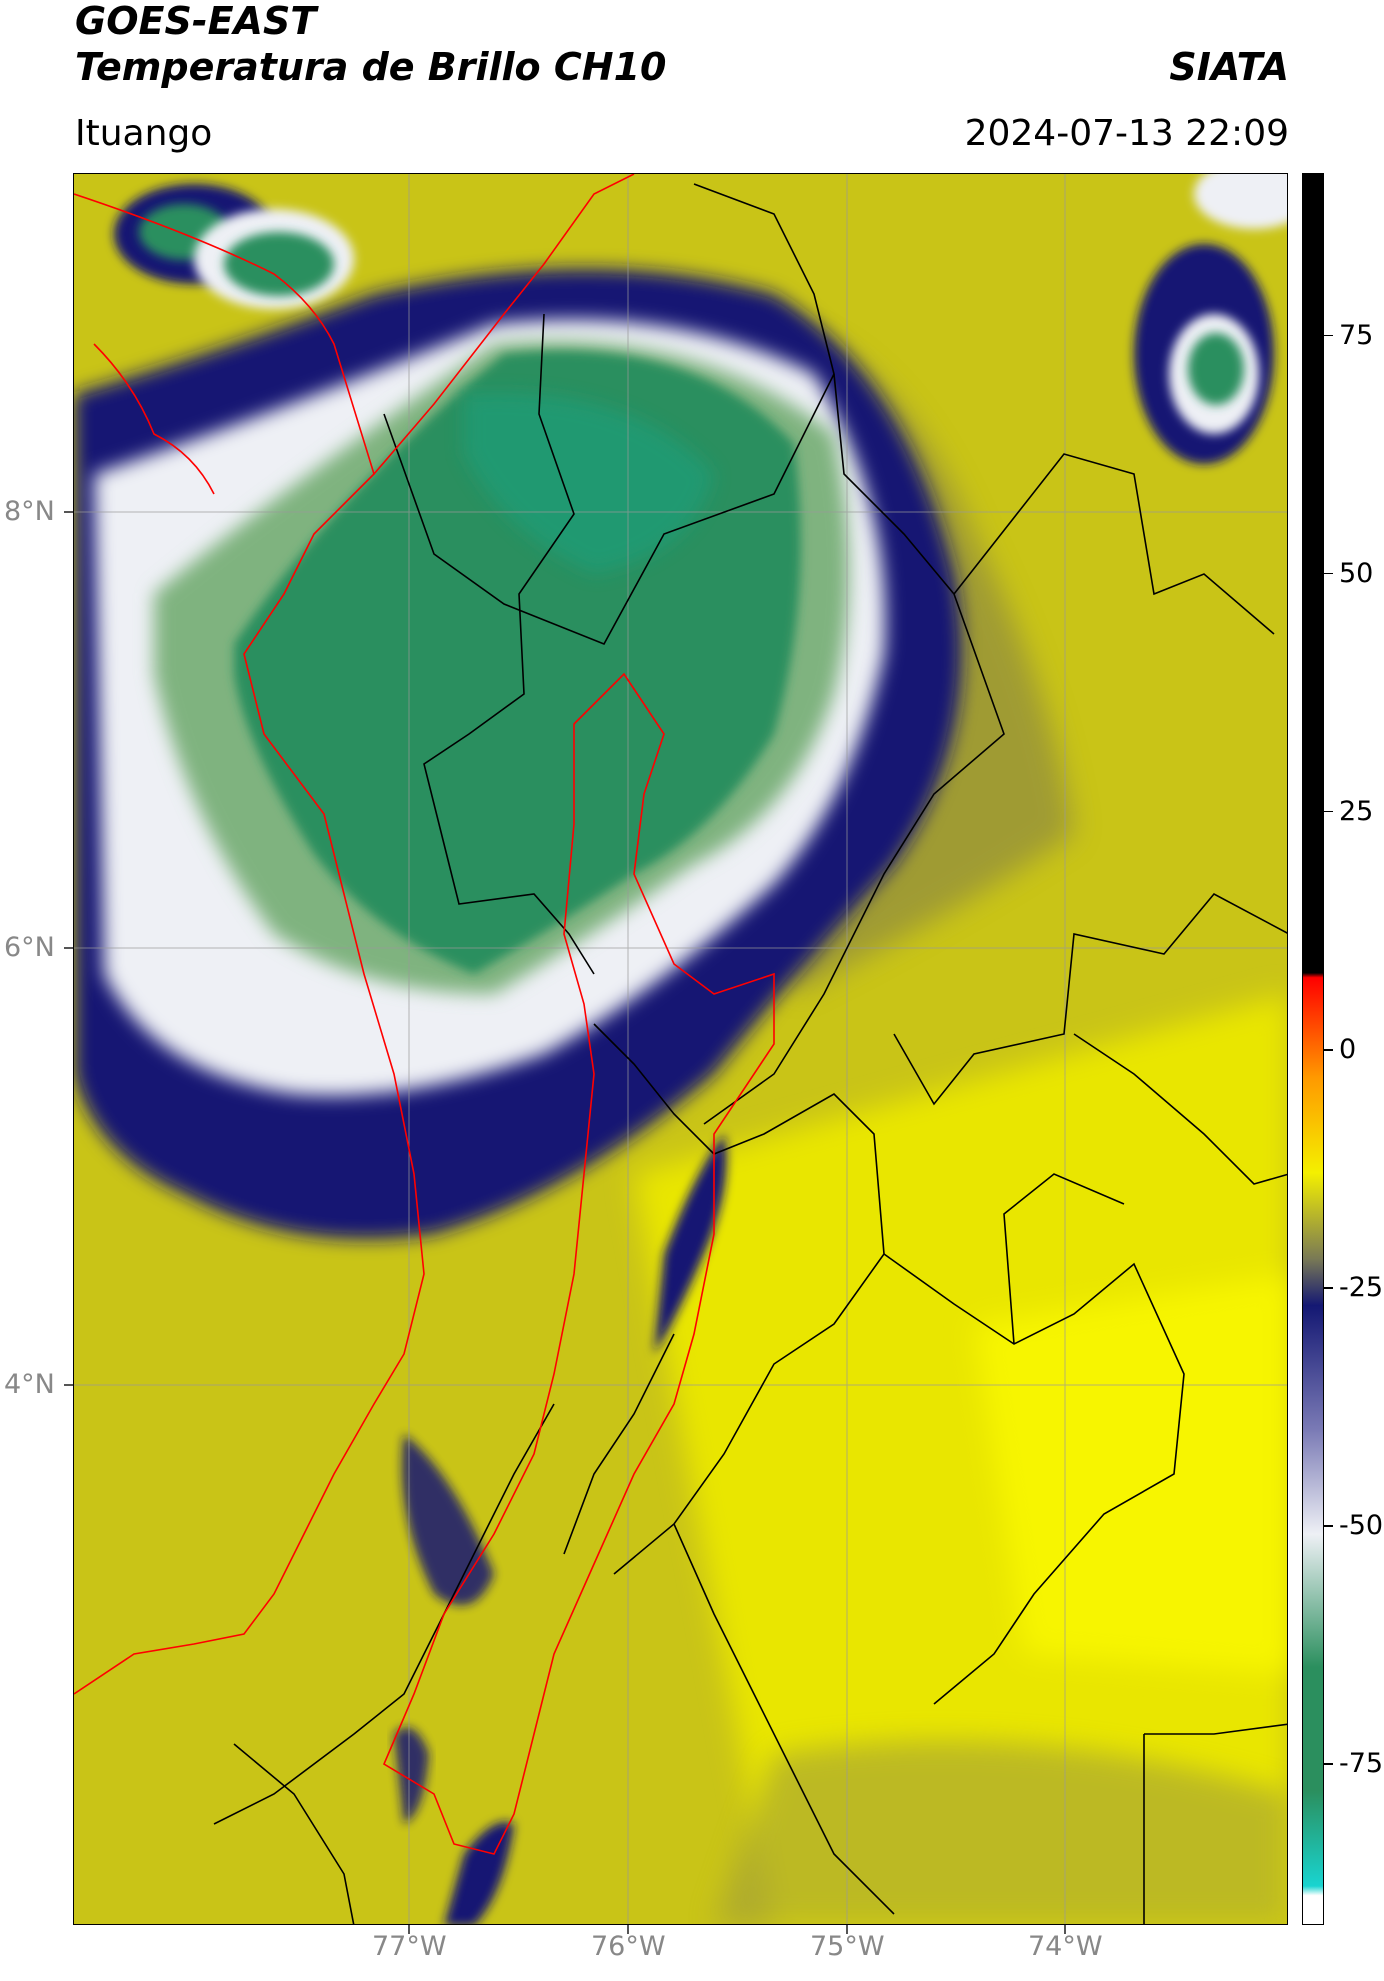 The height and width of the screenshot is (1981, 1384). What do you see at coordinates (279, 264) in the screenshot?
I see `cell-north-center-core` at bounding box center [279, 264].